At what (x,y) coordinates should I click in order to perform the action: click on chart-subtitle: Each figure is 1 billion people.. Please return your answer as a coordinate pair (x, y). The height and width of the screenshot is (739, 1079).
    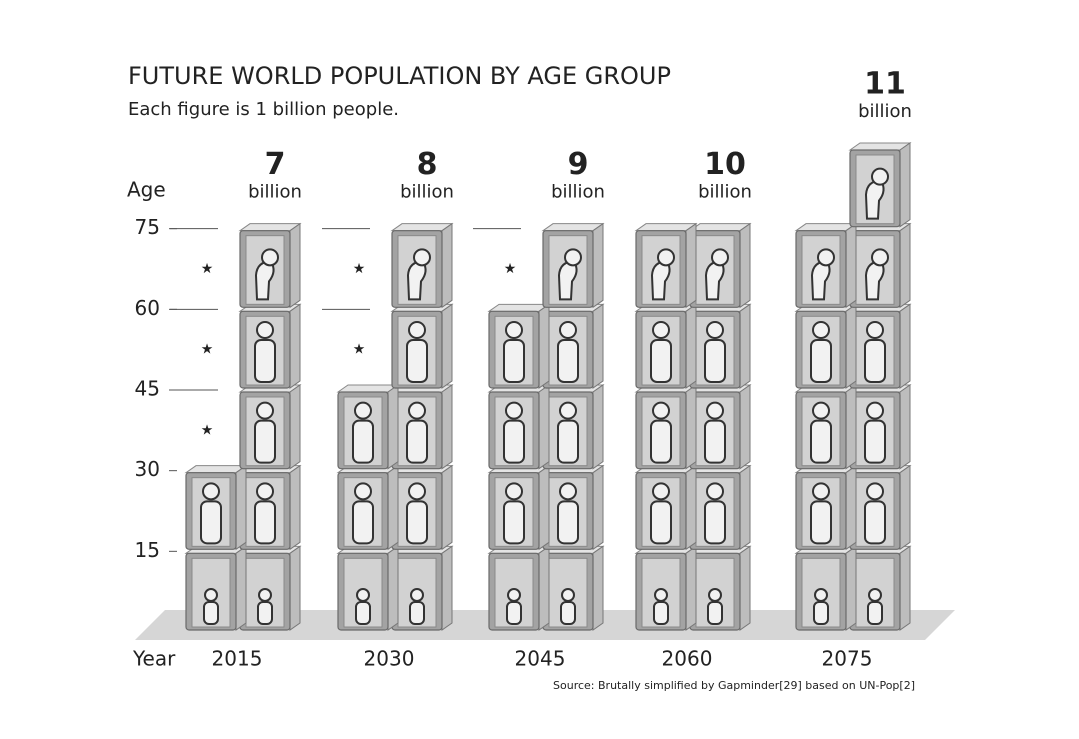
    Looking at the image, I should click on (263, 109).